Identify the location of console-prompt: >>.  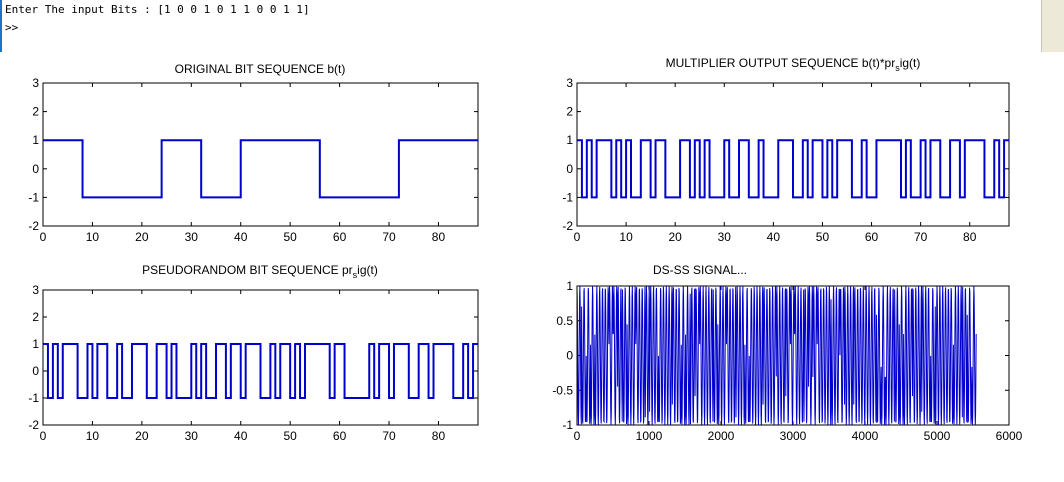
(12, 27).